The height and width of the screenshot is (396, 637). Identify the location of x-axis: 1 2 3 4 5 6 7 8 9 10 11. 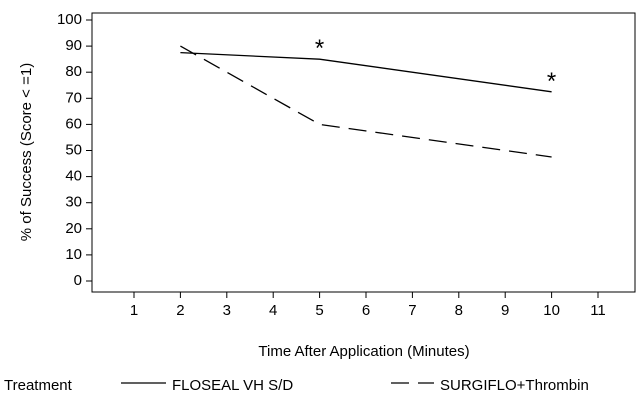
(368, 305).